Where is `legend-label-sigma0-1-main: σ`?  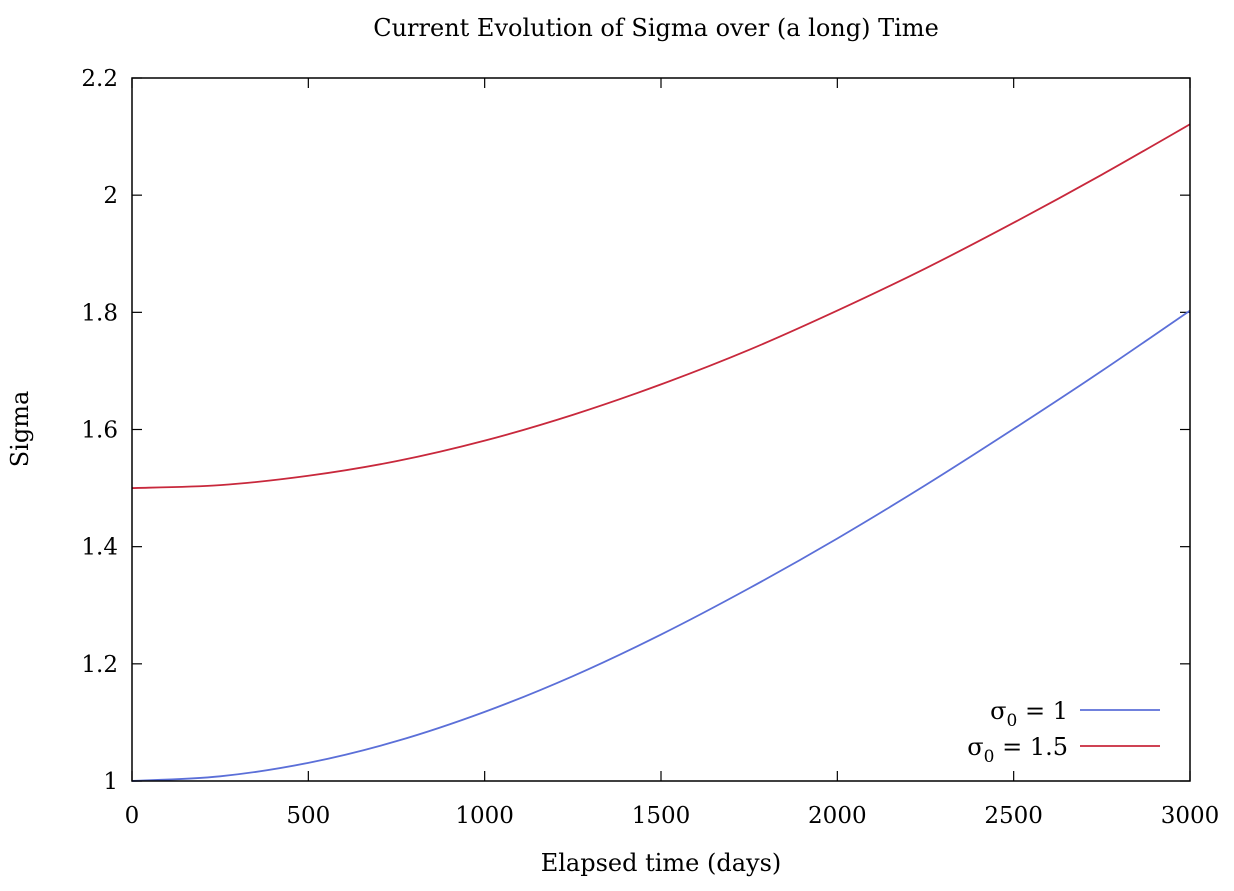
legend-label-sigma0-1-main: σ is located at coordinates (998, 711).